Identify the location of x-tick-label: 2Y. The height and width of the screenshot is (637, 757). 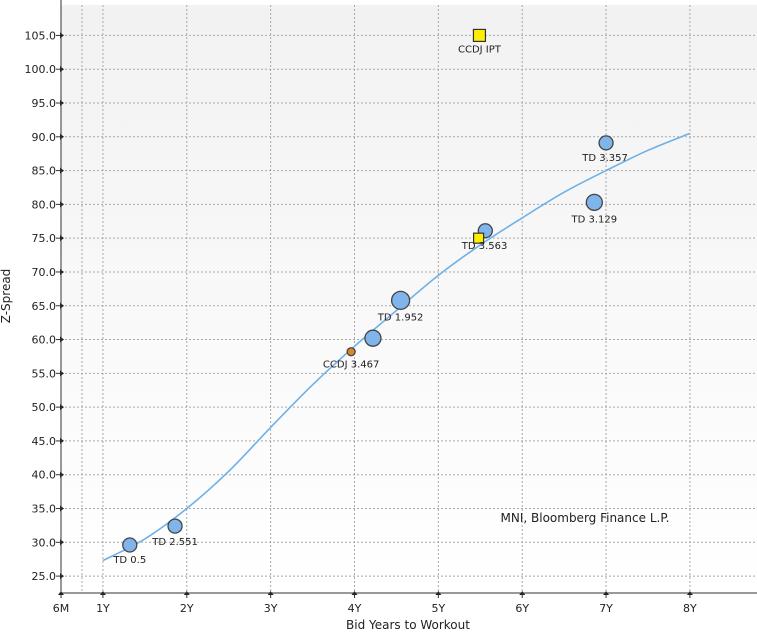
(187, 608).